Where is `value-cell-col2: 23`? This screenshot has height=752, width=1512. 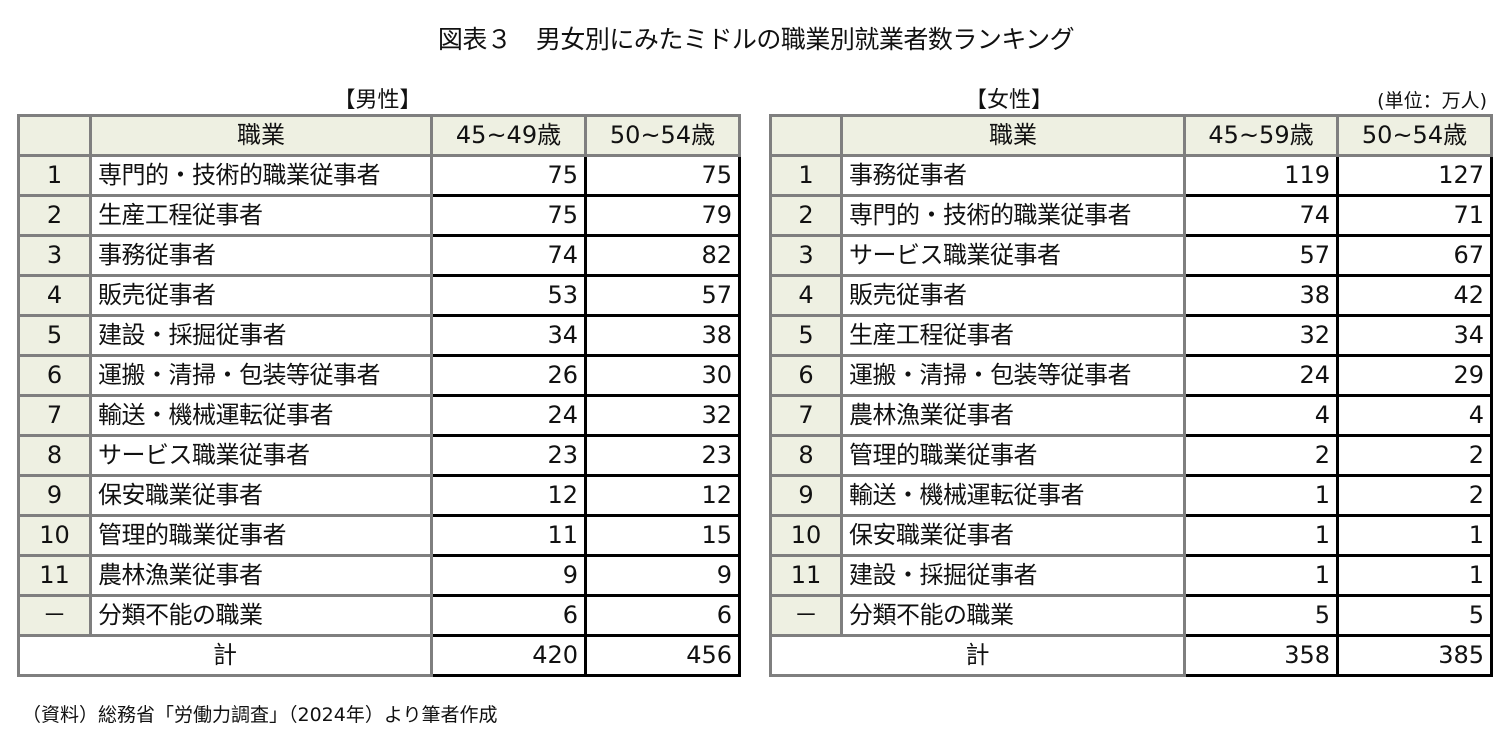 value-cell-col2: 23 is located at coordinates (662, 455).